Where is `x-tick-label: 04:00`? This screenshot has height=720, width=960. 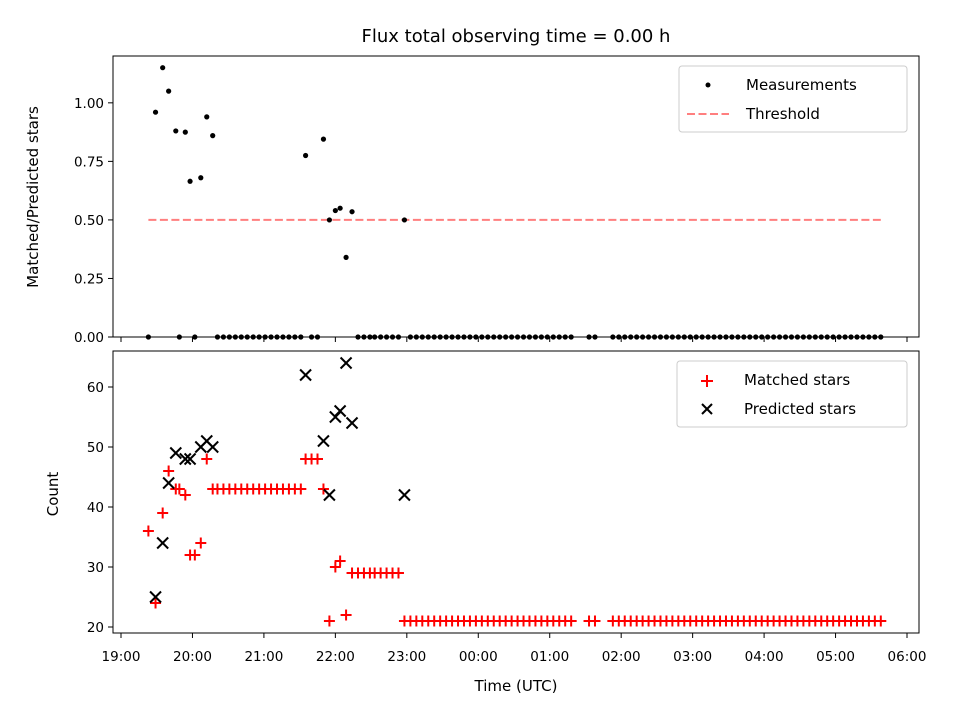 x-tick-label: 04:00 is located at coordinates (764, 657).